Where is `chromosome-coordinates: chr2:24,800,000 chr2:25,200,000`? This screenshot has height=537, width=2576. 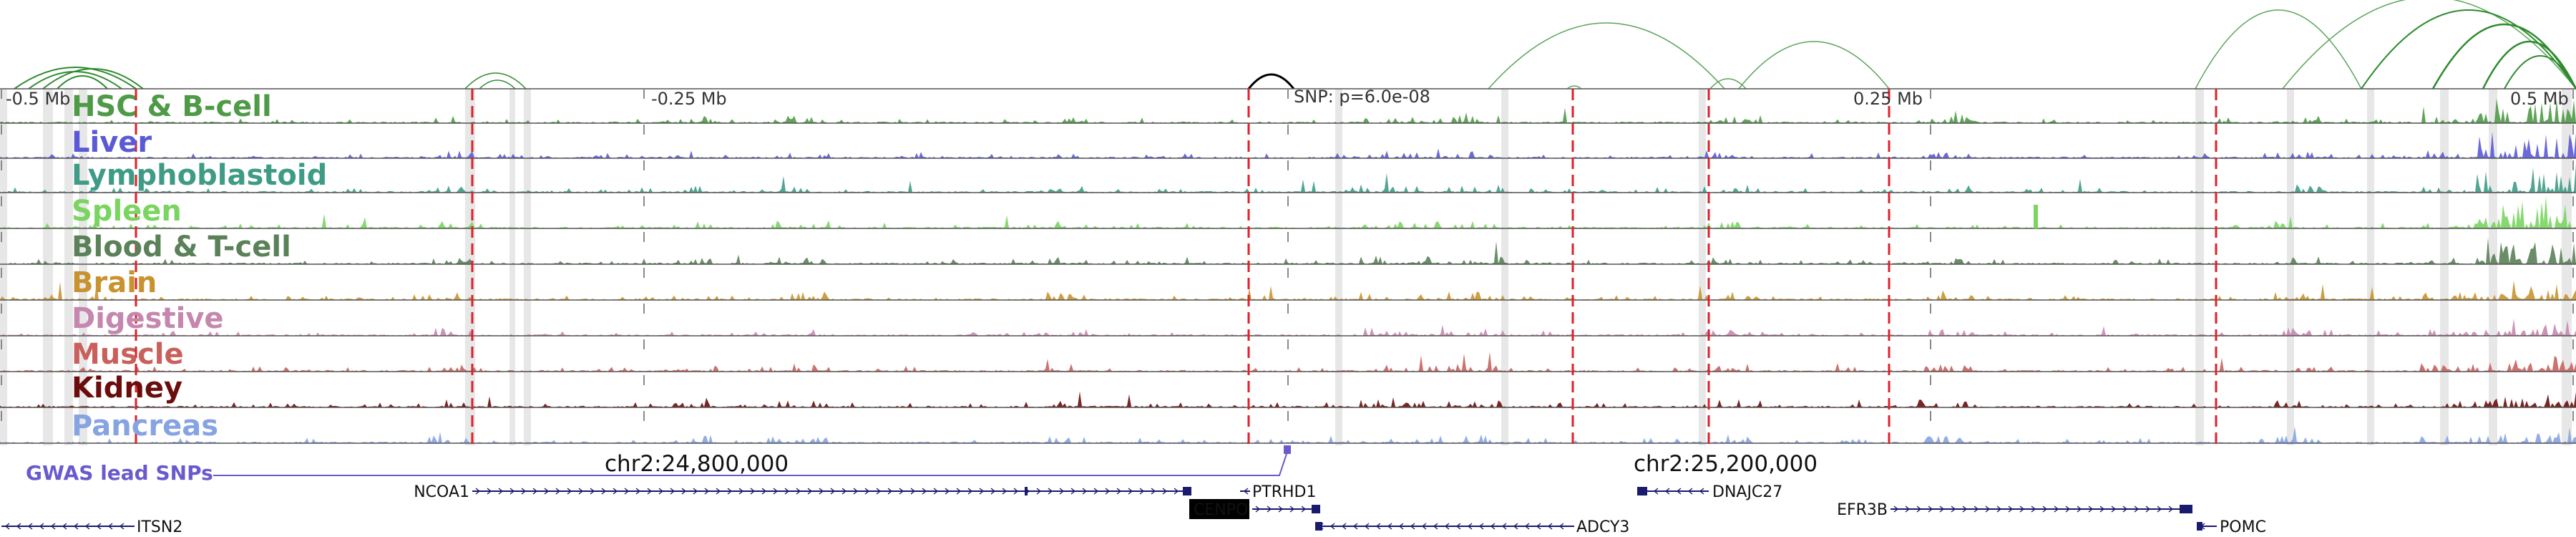 chromosome-coordinates: chr2:24,800,000 chr2:25,200,000 is located at coordinates (1211, 464).